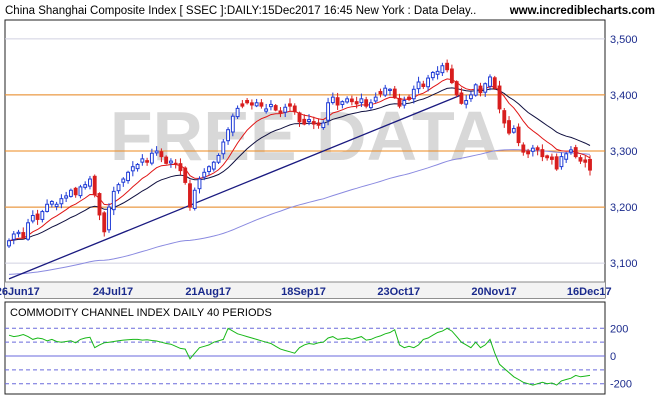 This screenshot has width=660, height=405. I want to click on price-x-tick-label: 26Jun17, so click(20, 292).